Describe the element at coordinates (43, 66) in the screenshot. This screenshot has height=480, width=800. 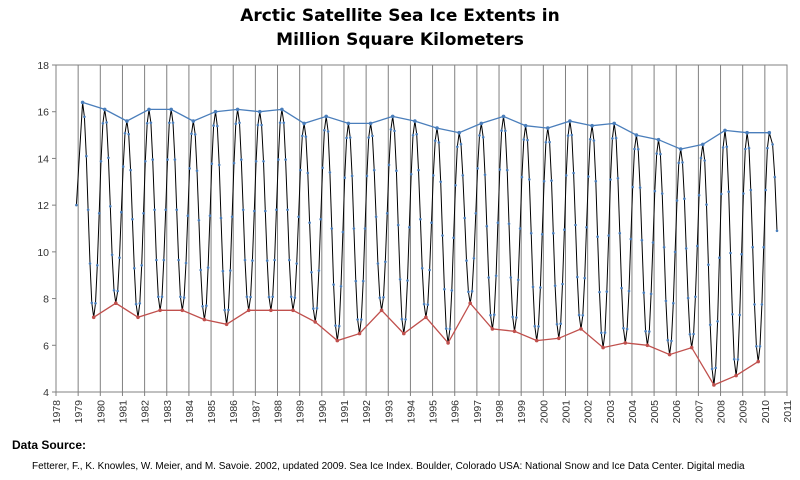
I see `y-tick-label: 18` at that location.